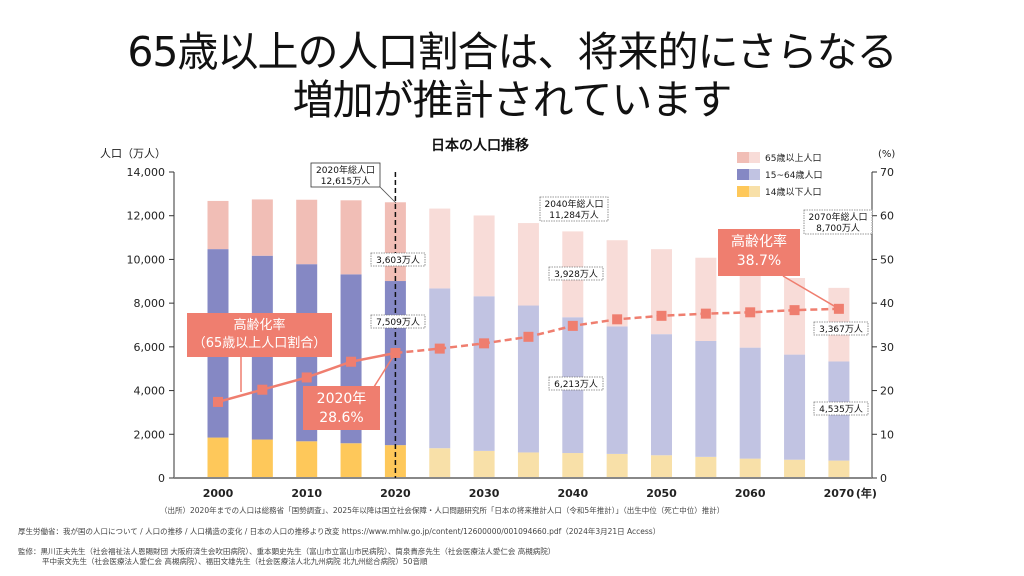 The height and width of the screenshot is (576, 1024). I want to click on total-2070-label-box, so click(838, 222).